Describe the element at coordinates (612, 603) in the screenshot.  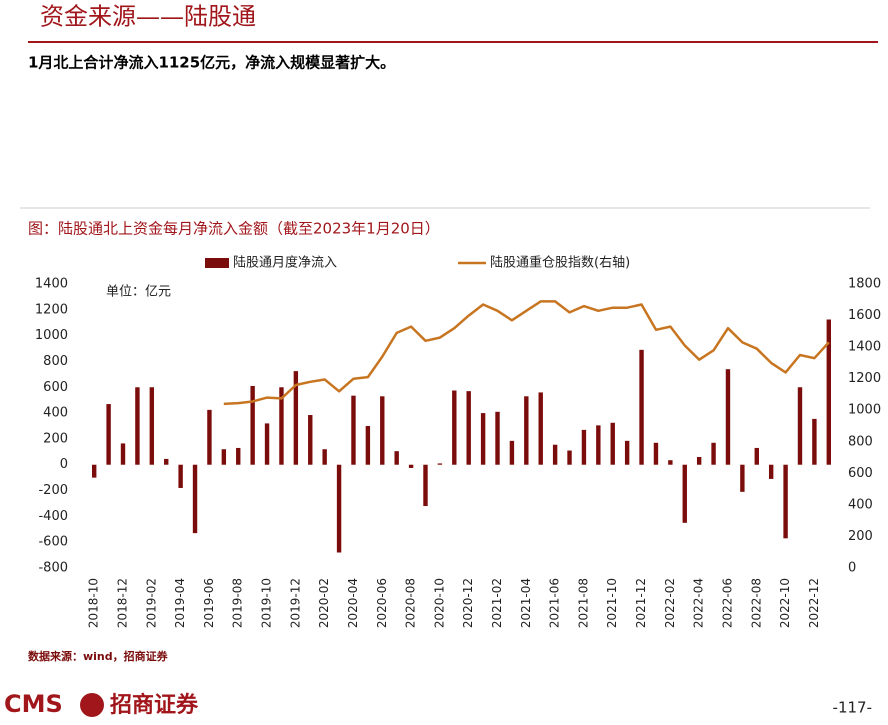
I see `x-tick-label: 2021-10` at that location.